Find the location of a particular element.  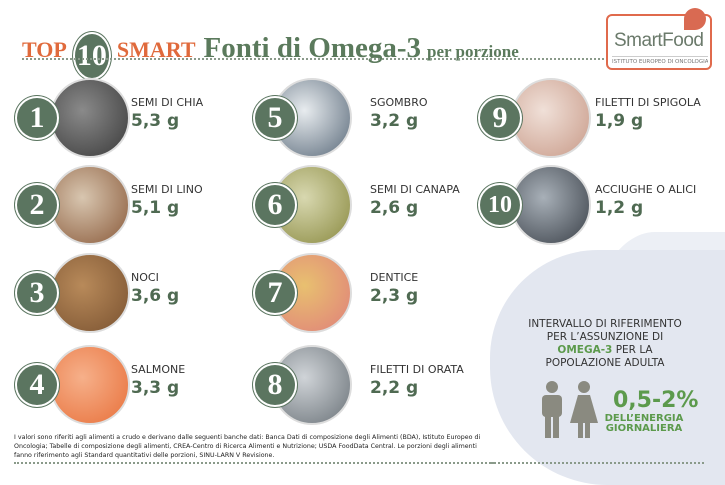

logo-name: SmartFood is located at coordinates (659, 40).